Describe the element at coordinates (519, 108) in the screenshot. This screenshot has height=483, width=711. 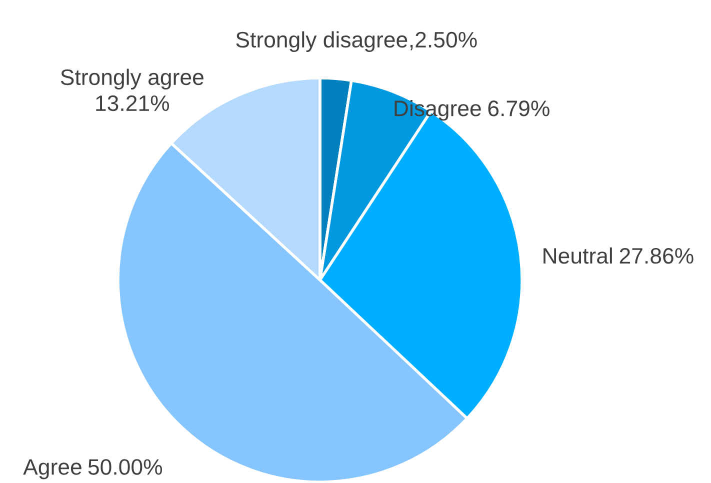
I see `data-label: 6.79%` at that location.